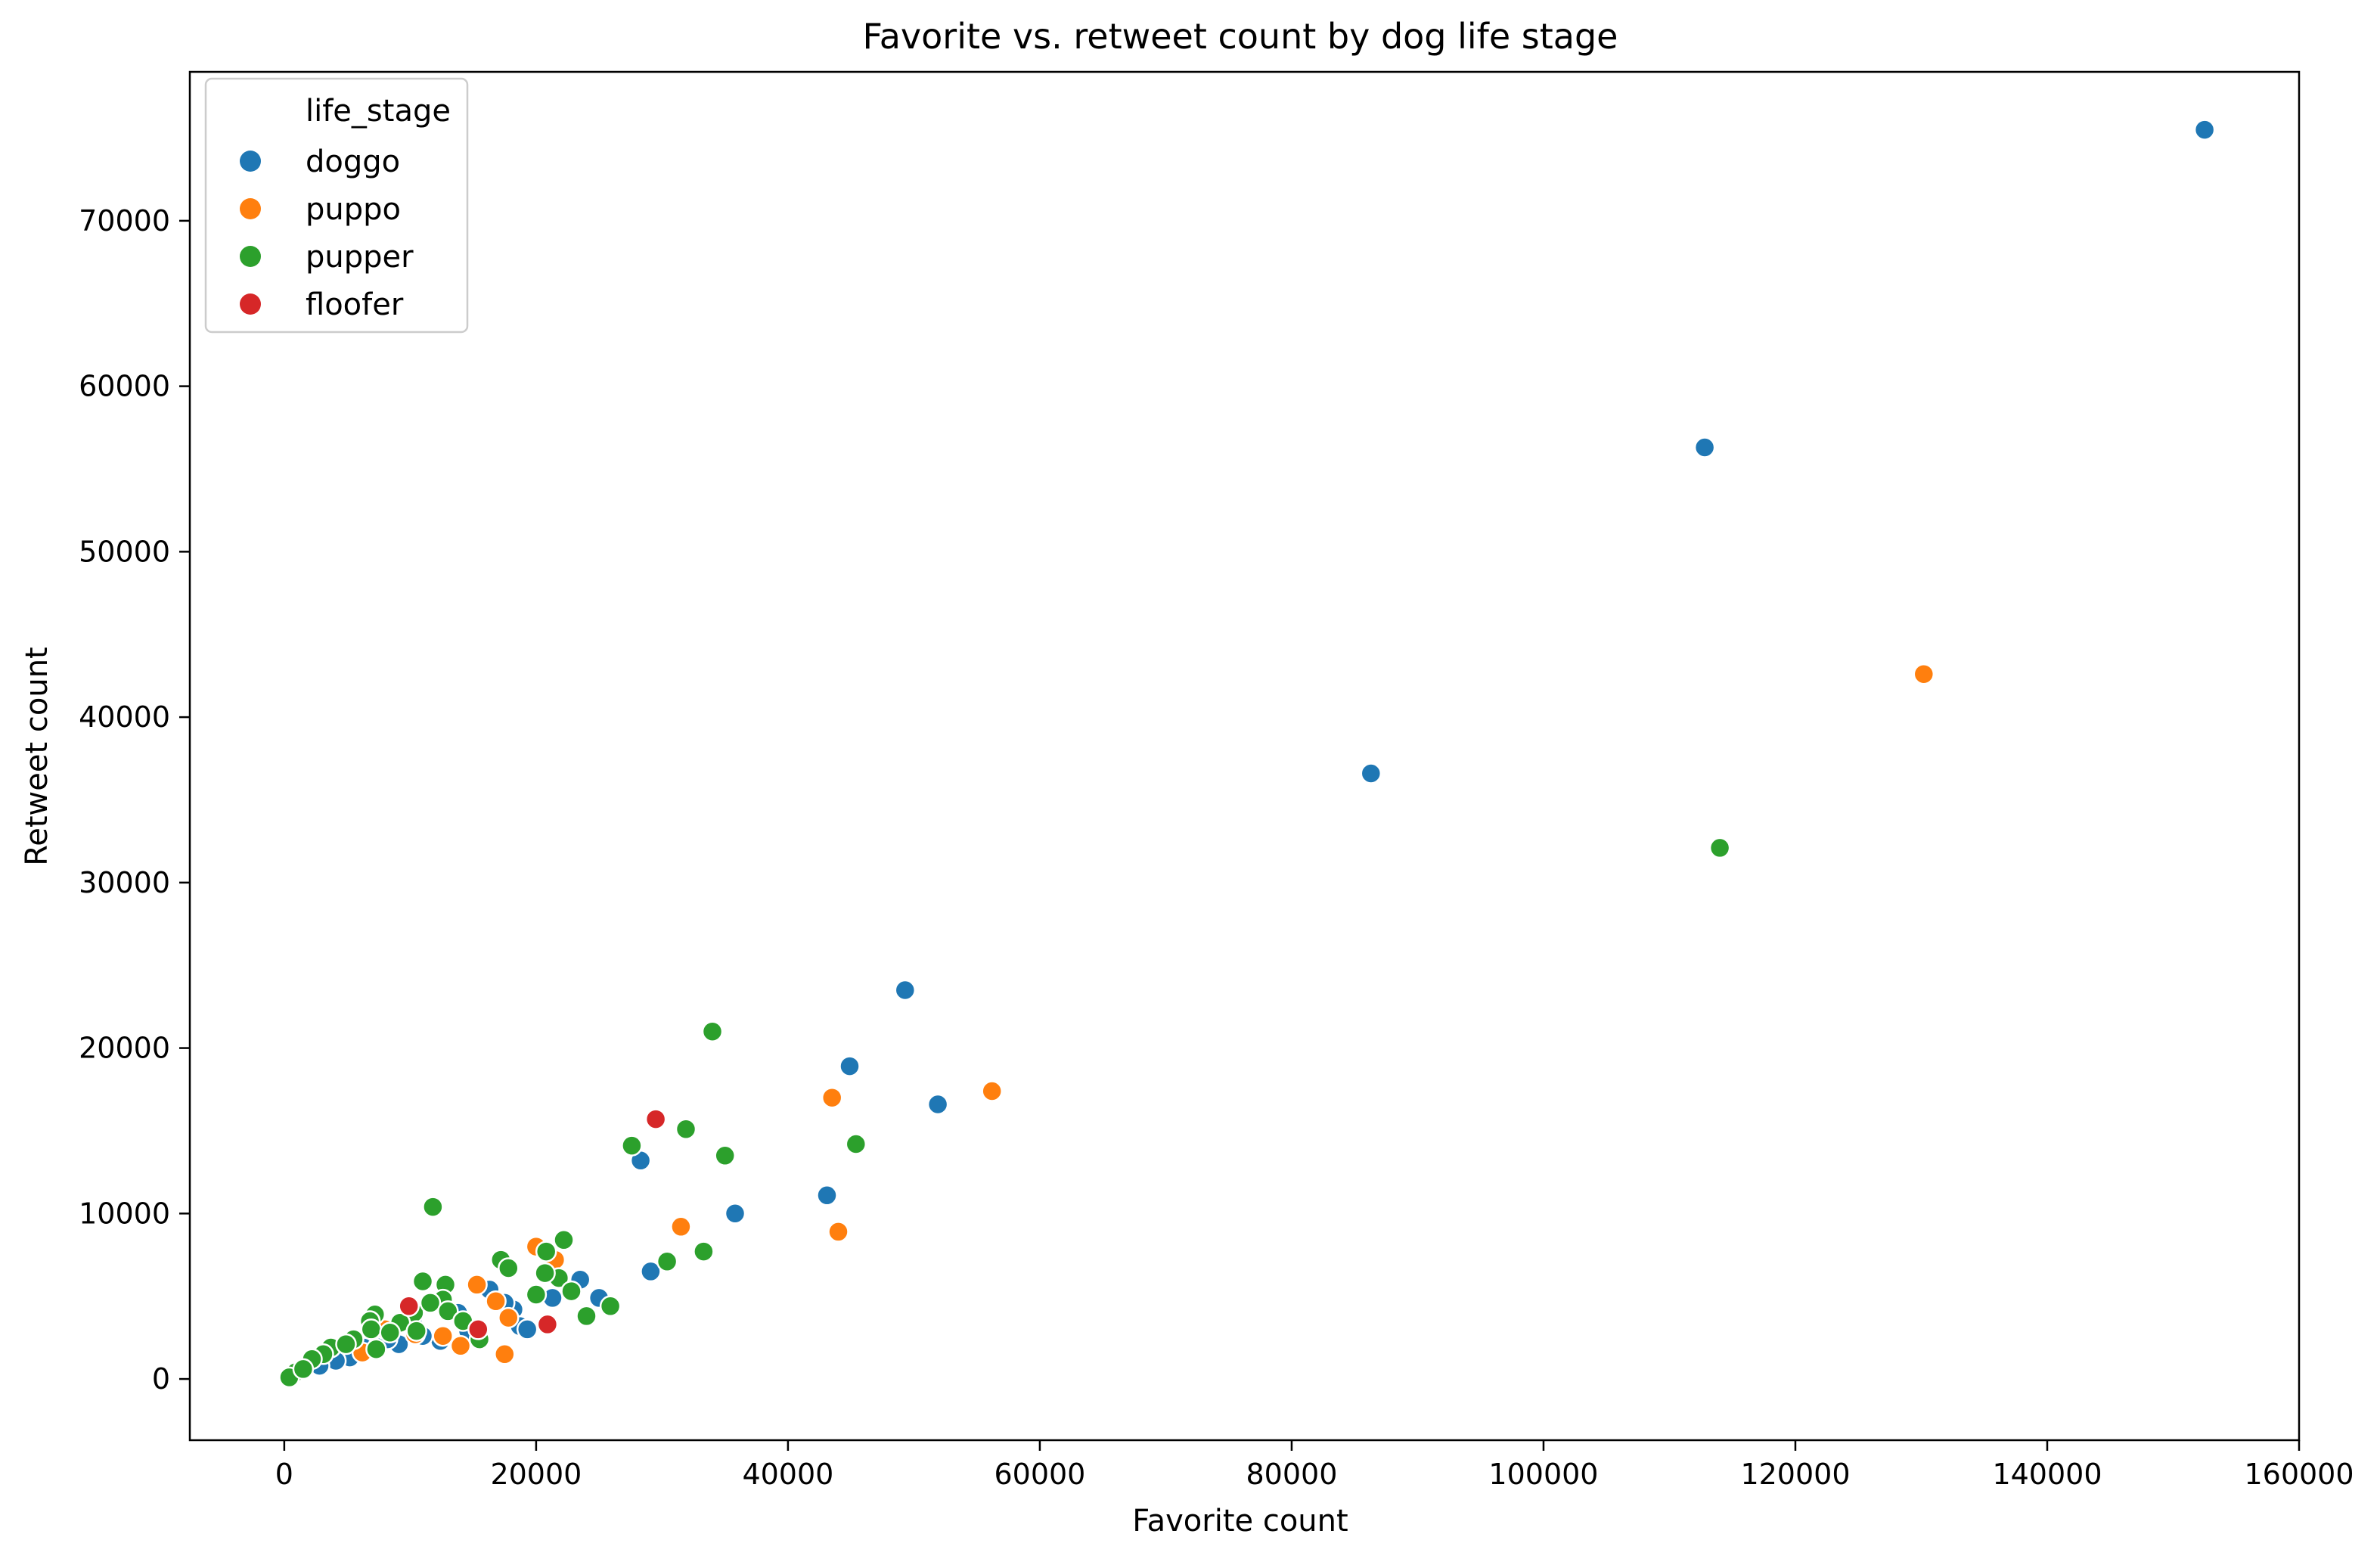  What do you see at coordinates (360, 257) in the screenshot?
I see `legend-label-pupper: pupper` at bounding box center [360, 257].